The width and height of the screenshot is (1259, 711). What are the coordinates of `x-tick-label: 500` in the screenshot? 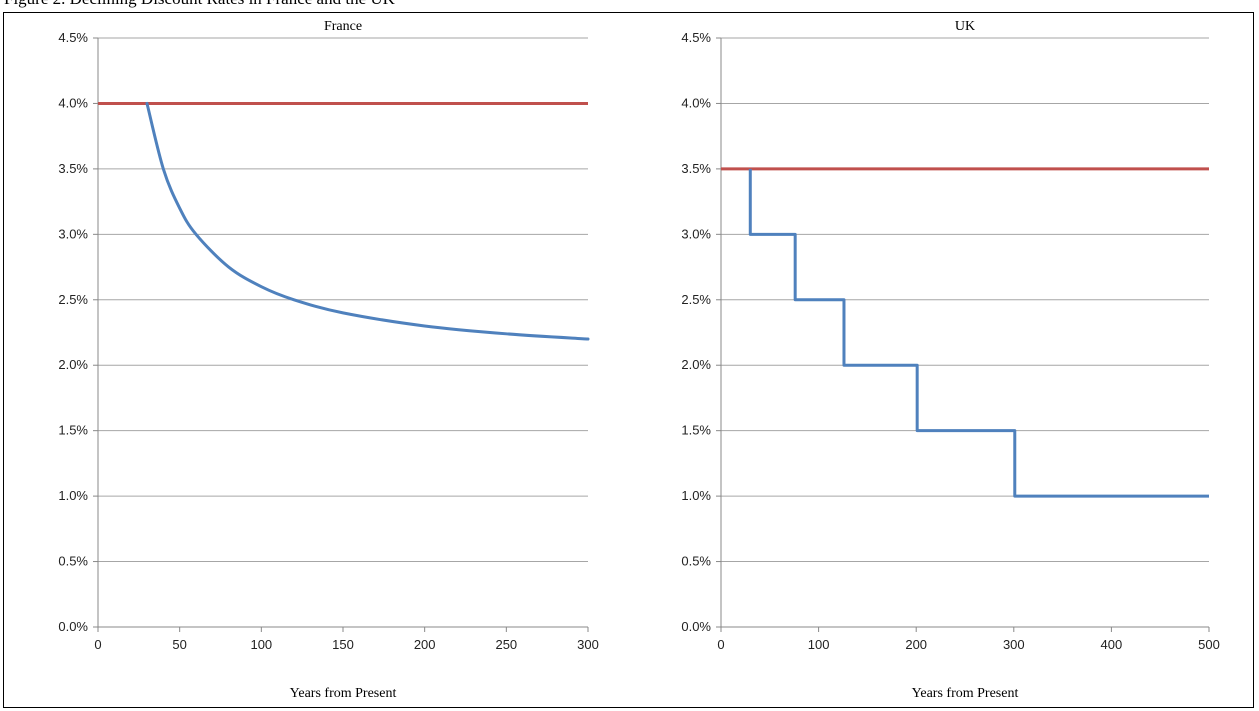 It's located at (1209, 644).